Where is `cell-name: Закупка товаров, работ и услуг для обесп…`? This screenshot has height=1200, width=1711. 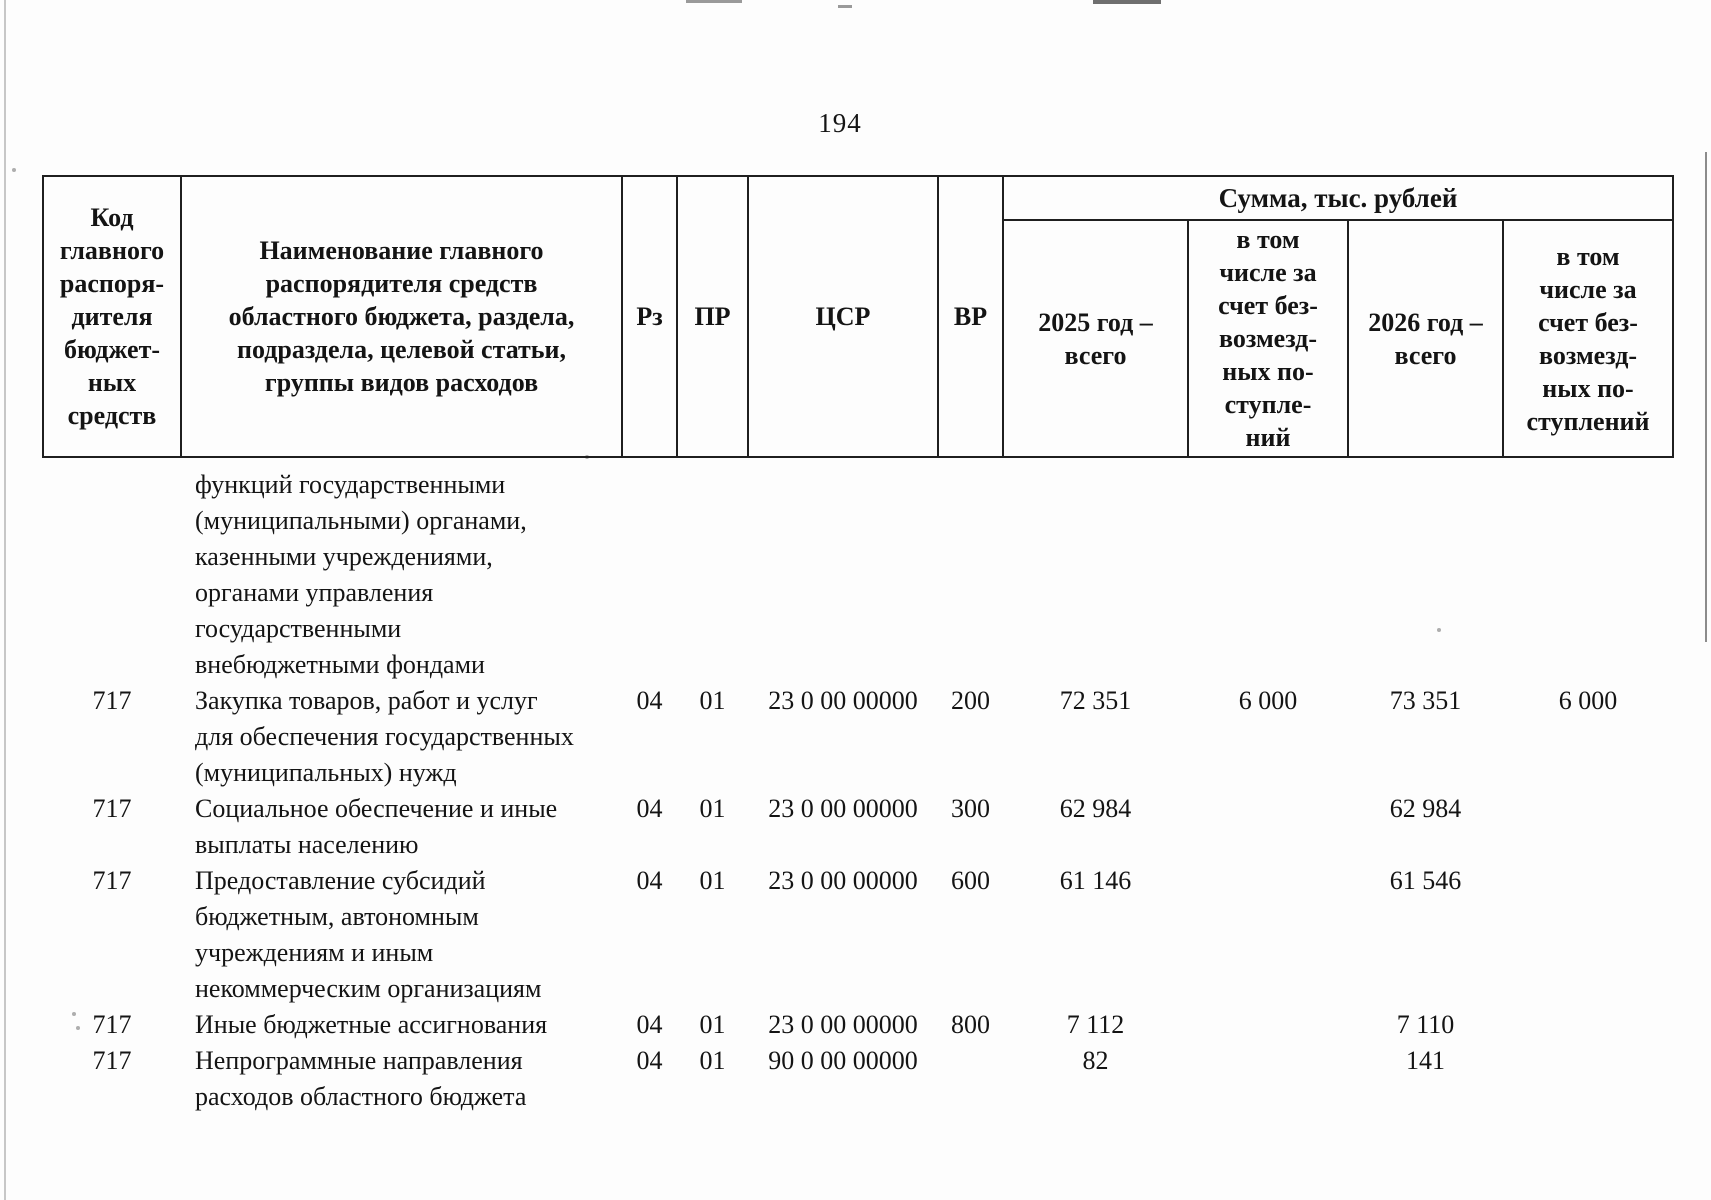 cell-name: Закупка товаров, работ и услуг для обесп… is located at coordinates (384, 736).